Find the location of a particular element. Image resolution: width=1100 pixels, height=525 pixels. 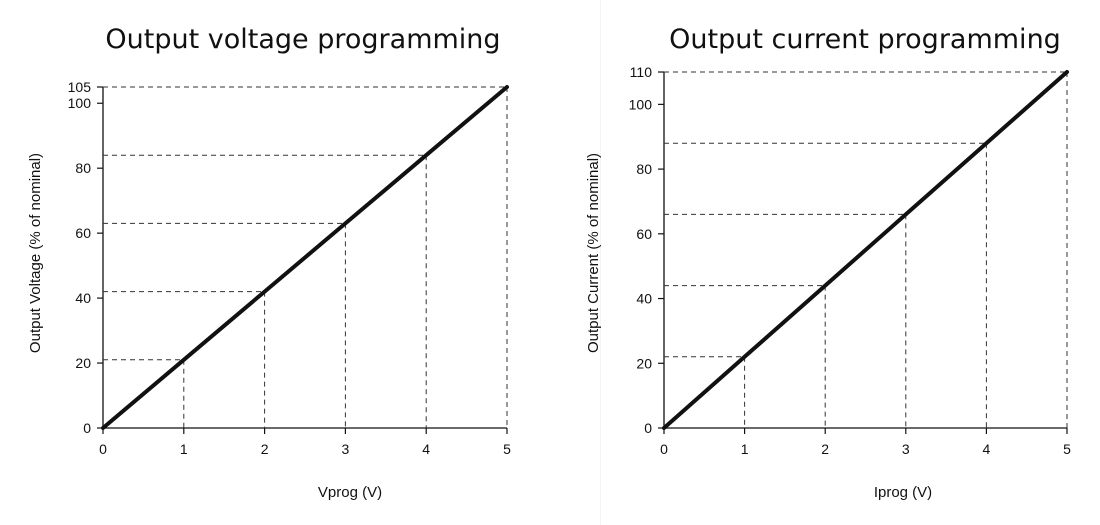

y-axis-label: Output Voltage (% of nominal) is located at coordinates (35, 253).